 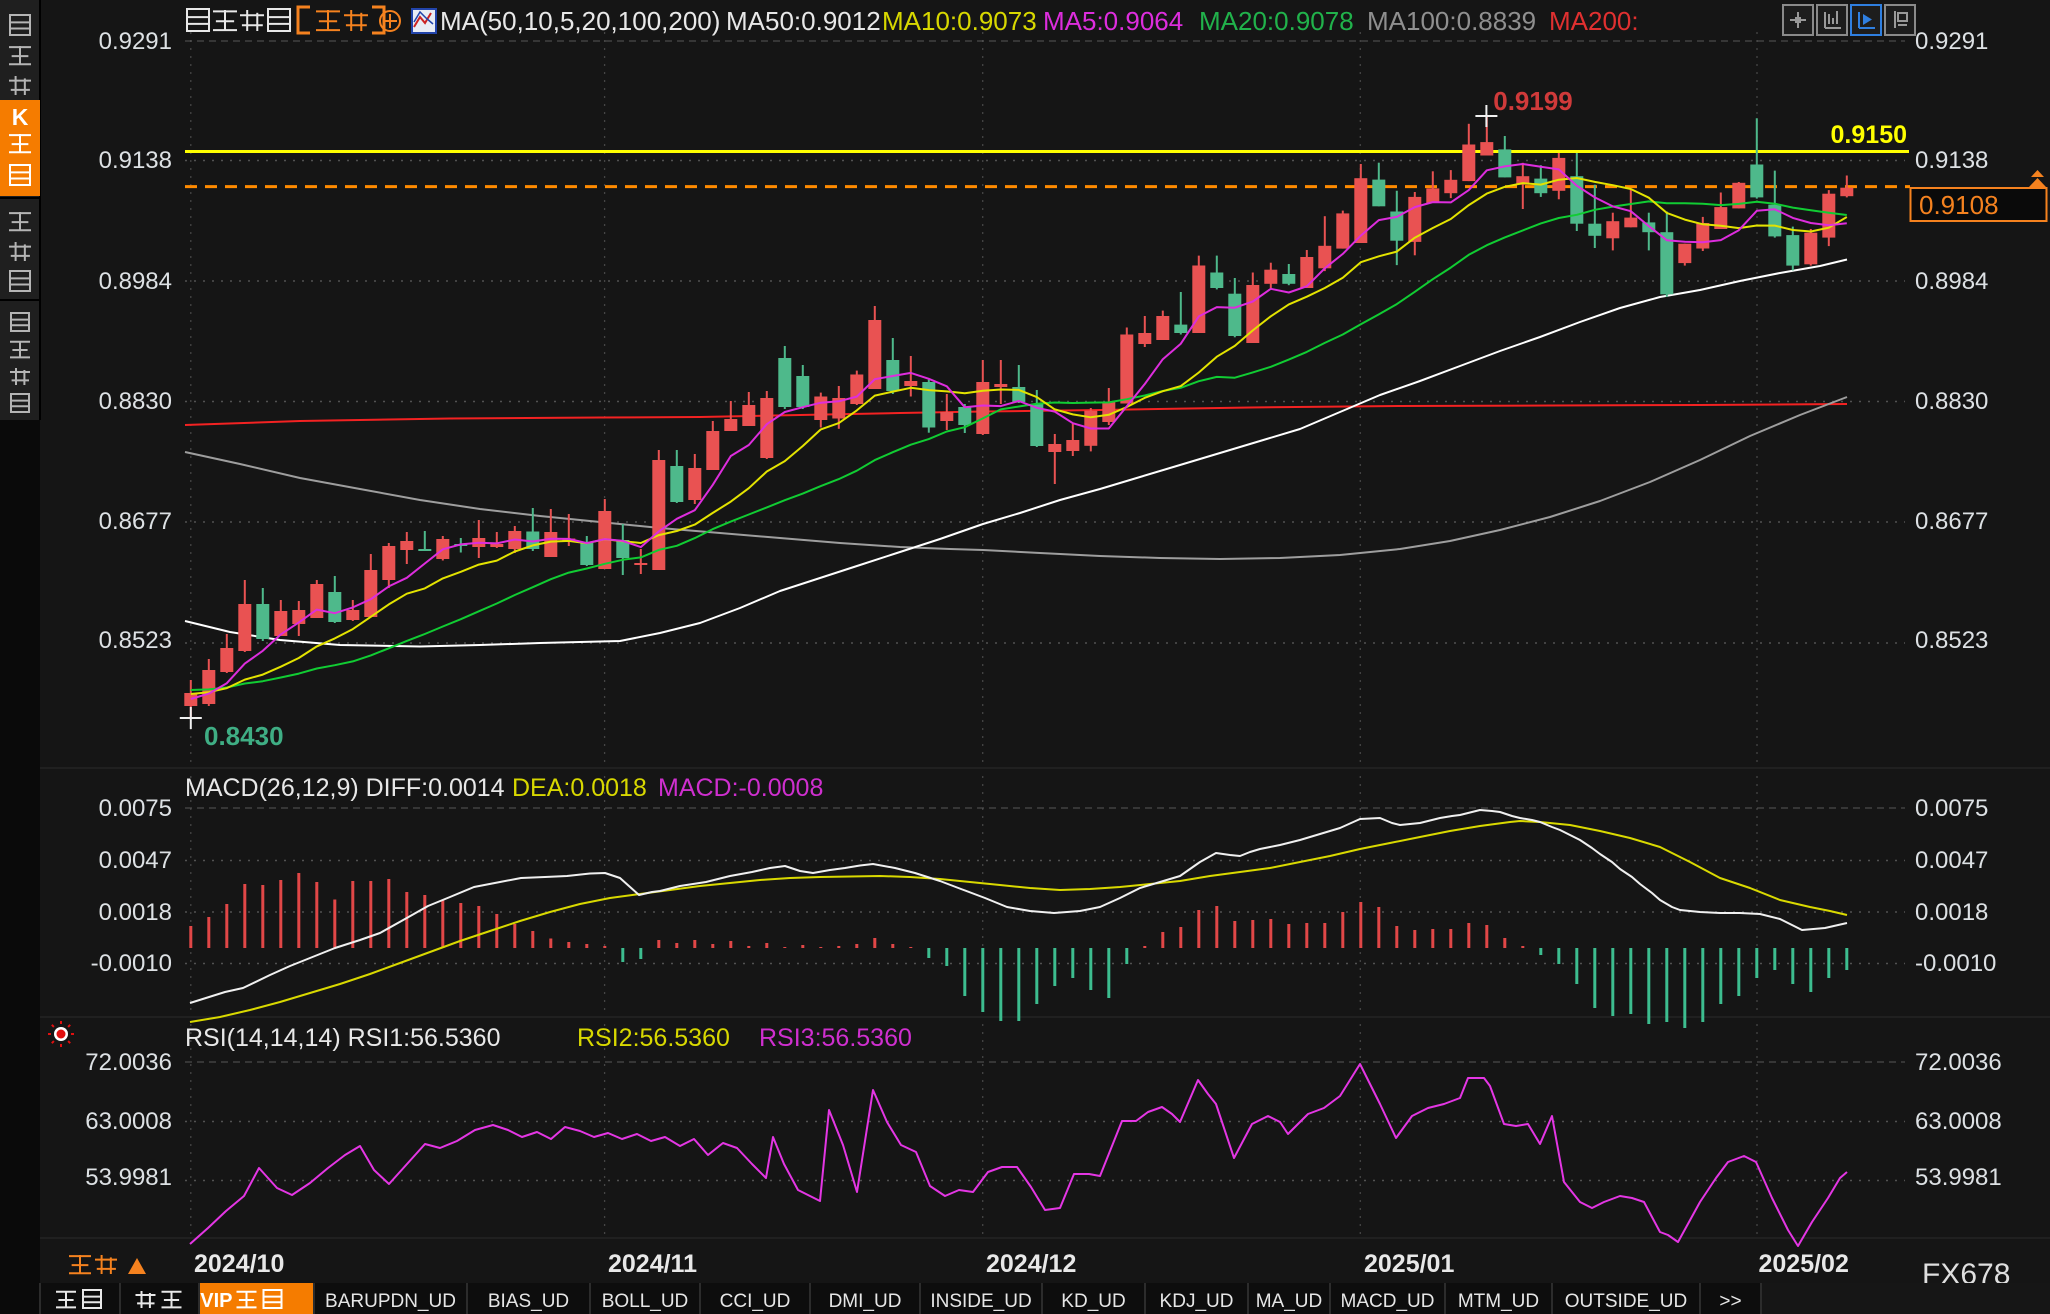 What do you see at coordinates (345, 788) in the screenshot?
I see `svg-text: MACD(26,12,9) DIFF:0.0014` at bounding box center [345, 788].